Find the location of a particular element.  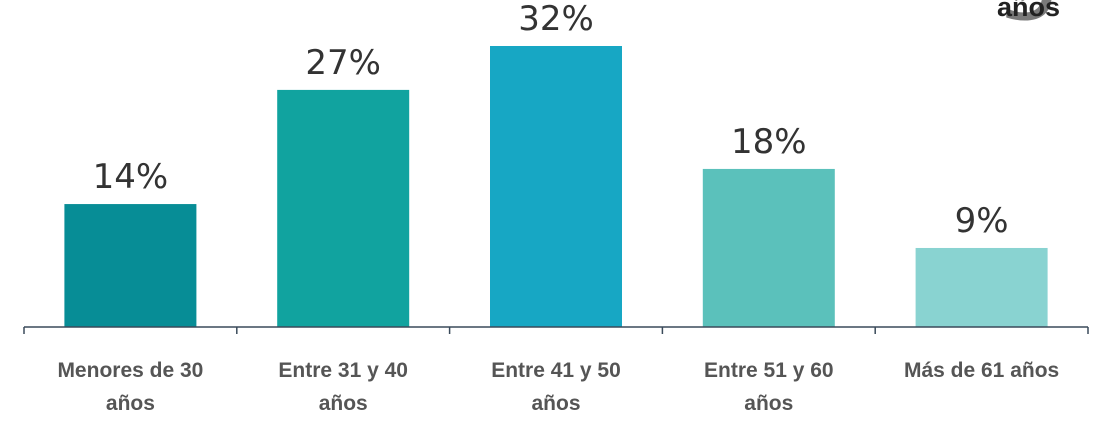

category-label-4: Entre 51 y 60 años is located at coordinates (769, 387).